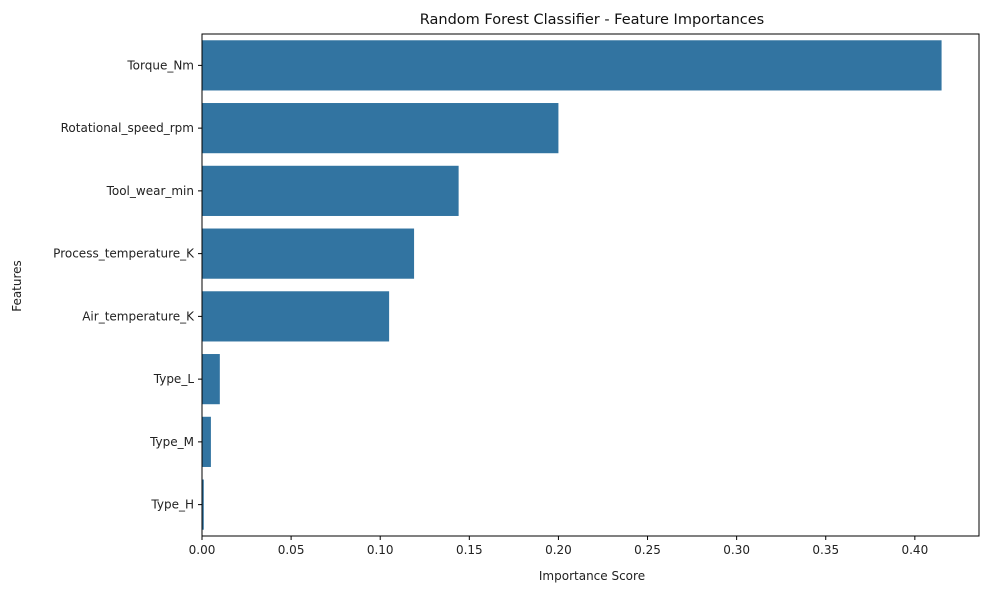  Describe the element at coordinates (592, 576) in the screenshot. I see `x-axis-label: Importance Score` at that location.